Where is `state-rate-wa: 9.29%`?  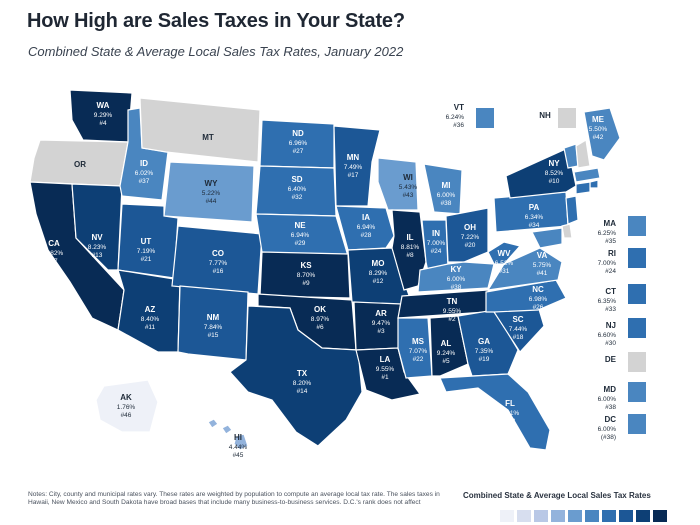
state-rate-wa: 9.29% is located at coordinates (103, 115).